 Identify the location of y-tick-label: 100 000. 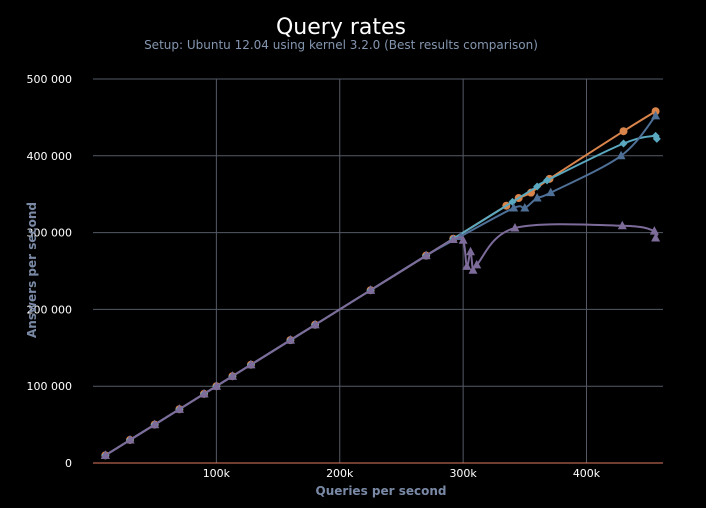
(50, 386).